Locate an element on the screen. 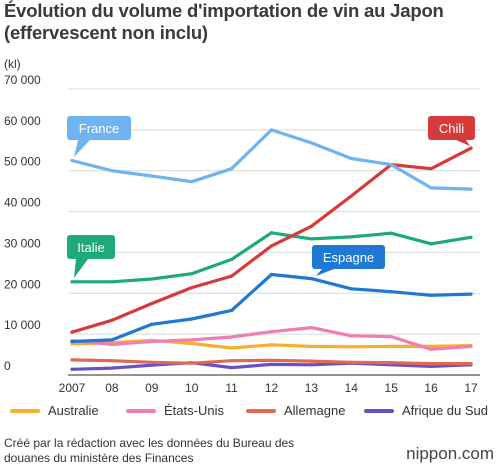  x-tick-label: 11 is located at coordinates (231, 388).